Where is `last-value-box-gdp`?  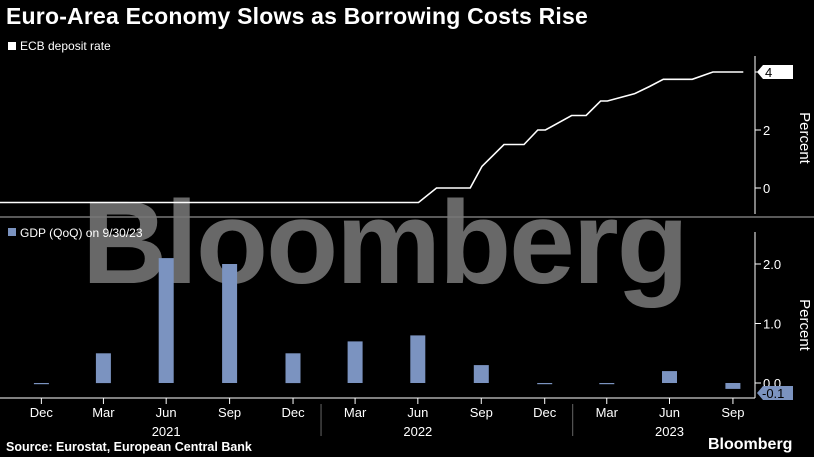 last-value-box-gdp is located at coordinates (775, 392).